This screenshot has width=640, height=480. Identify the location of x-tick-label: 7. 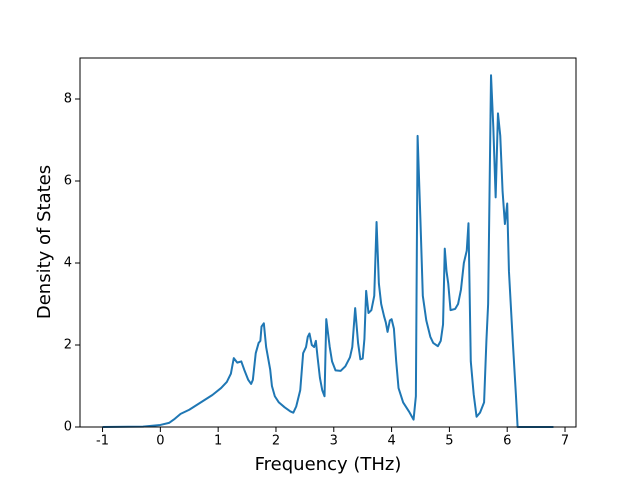
(565, 441).